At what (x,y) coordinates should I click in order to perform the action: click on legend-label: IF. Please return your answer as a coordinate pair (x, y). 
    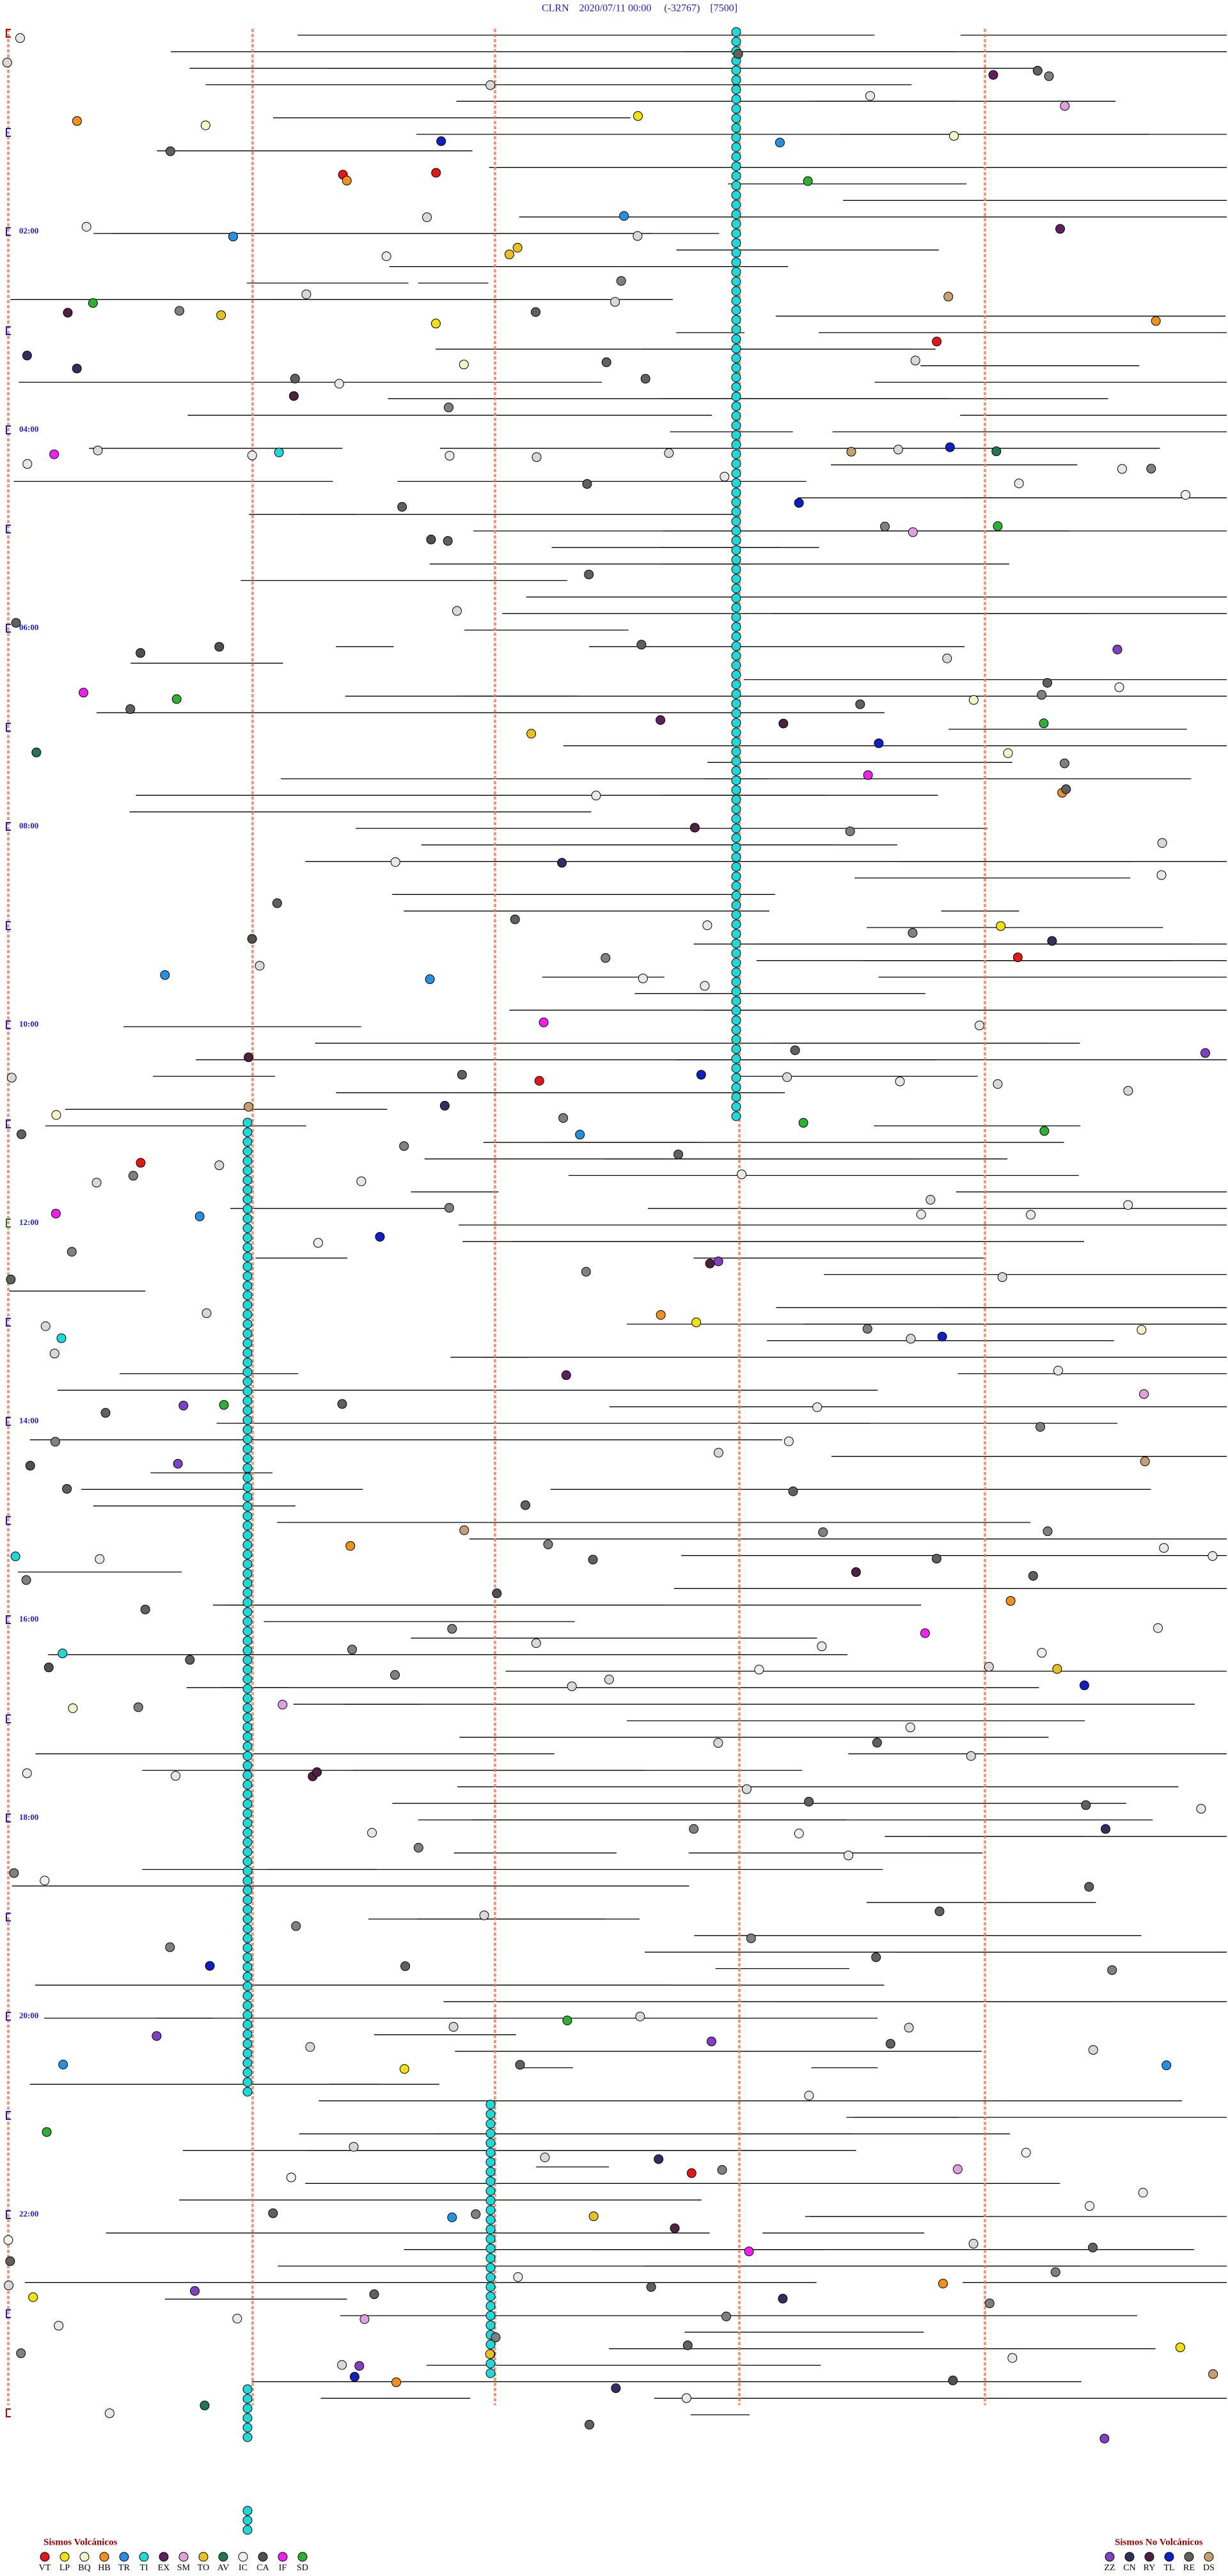
    Looking at the image, I should click on (283, 2568).